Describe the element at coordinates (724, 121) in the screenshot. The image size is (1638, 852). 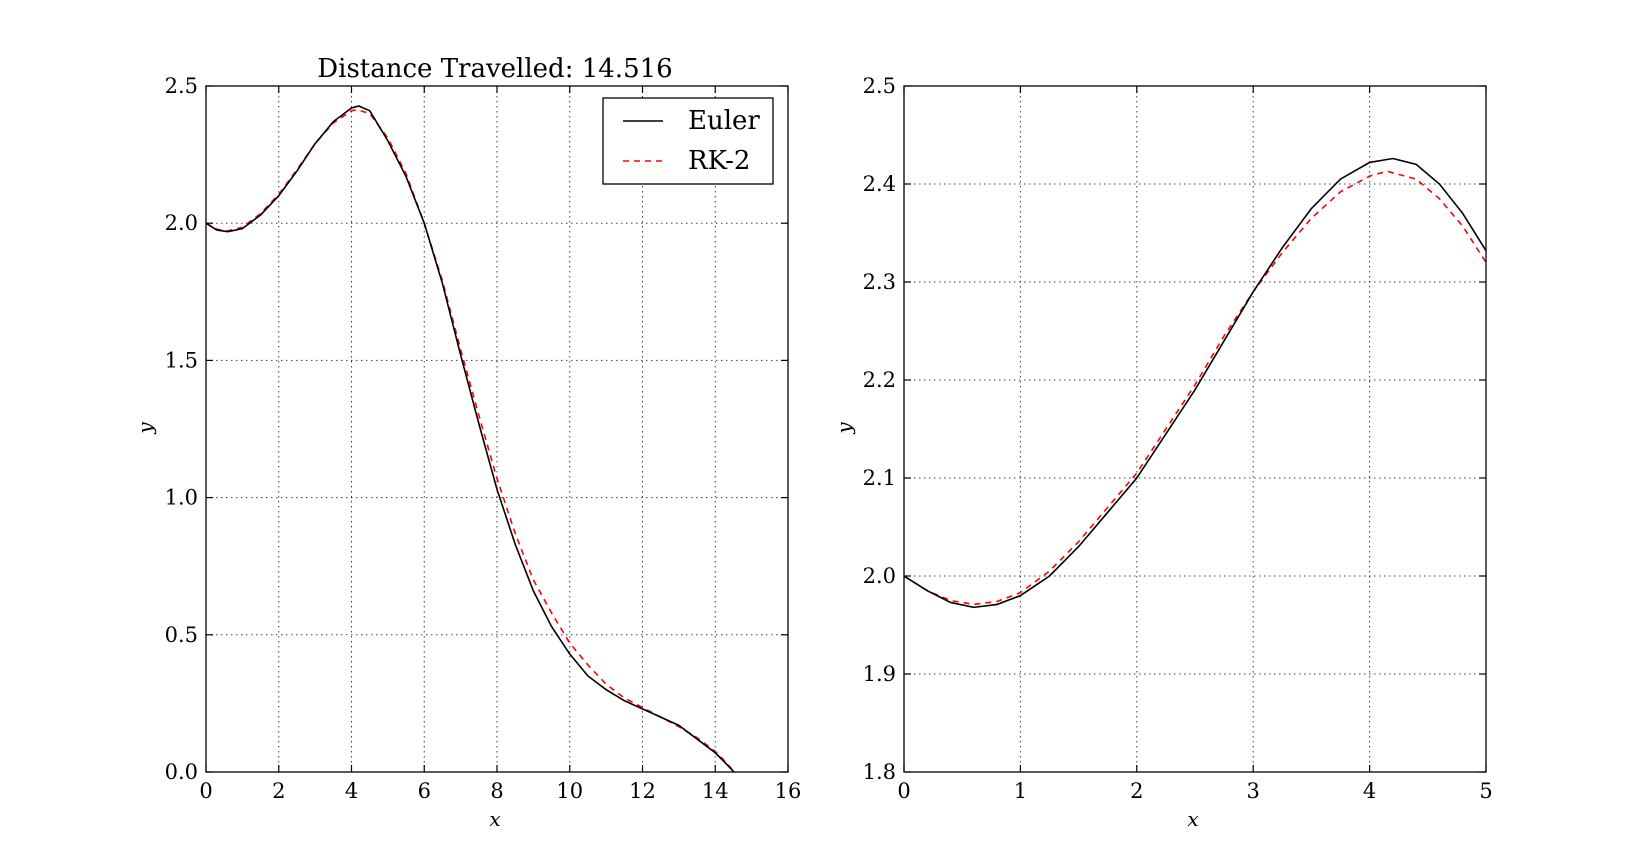
I see `legend-label-euler: Euler` at that location.